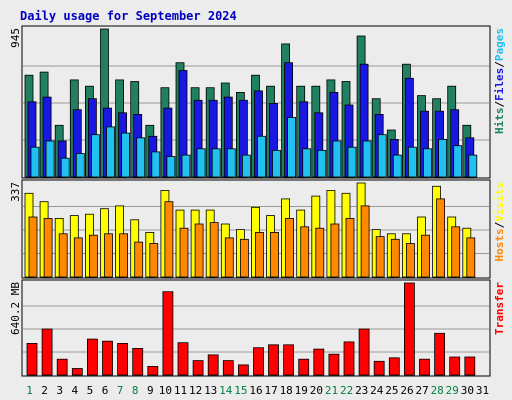  Describe the element at coordinates (499, 202) in the screenshot. I see `visits-legend-item: Visits` at that location.